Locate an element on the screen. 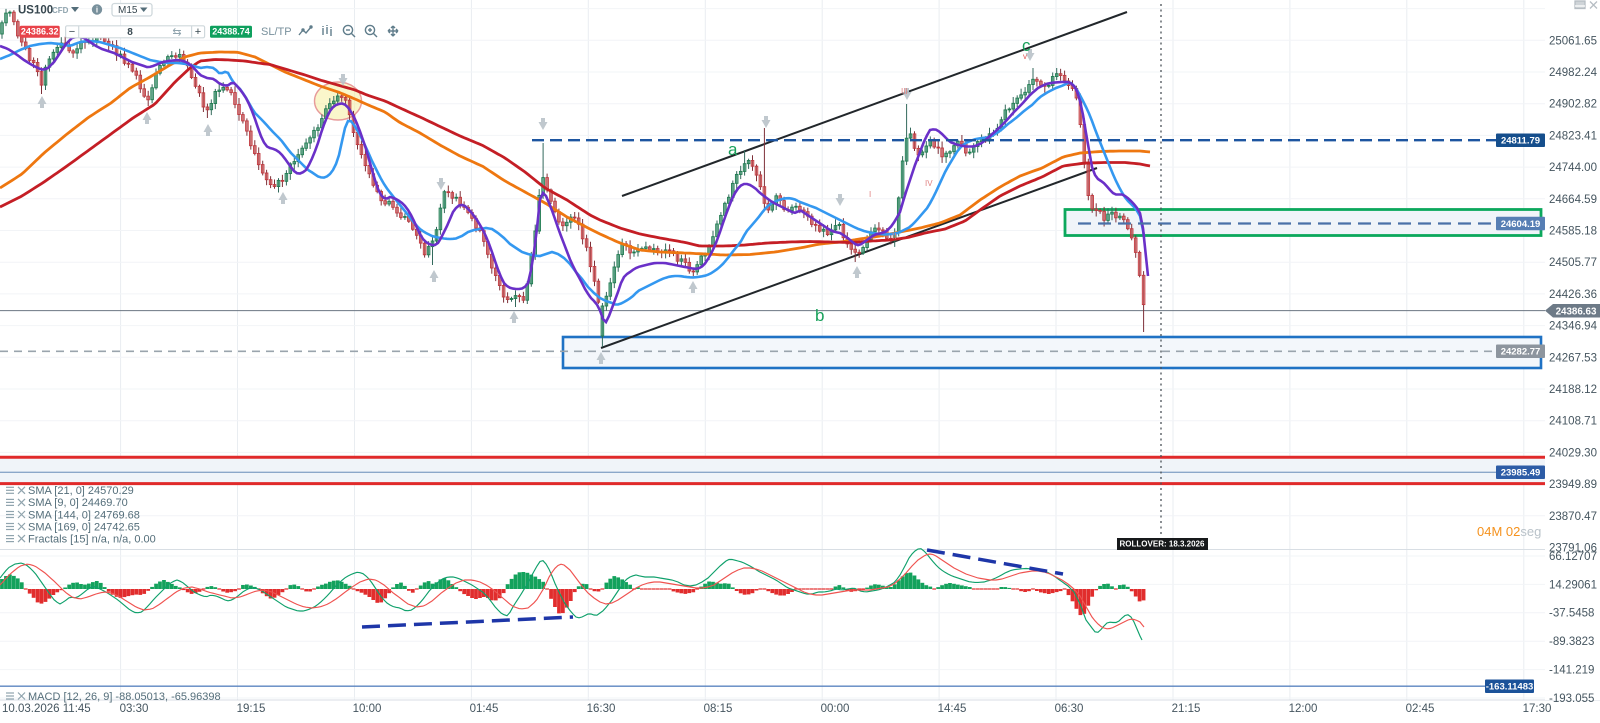 This screenshot has width=1600, height=723. svg-text: II is located at coordinates (894, 236).